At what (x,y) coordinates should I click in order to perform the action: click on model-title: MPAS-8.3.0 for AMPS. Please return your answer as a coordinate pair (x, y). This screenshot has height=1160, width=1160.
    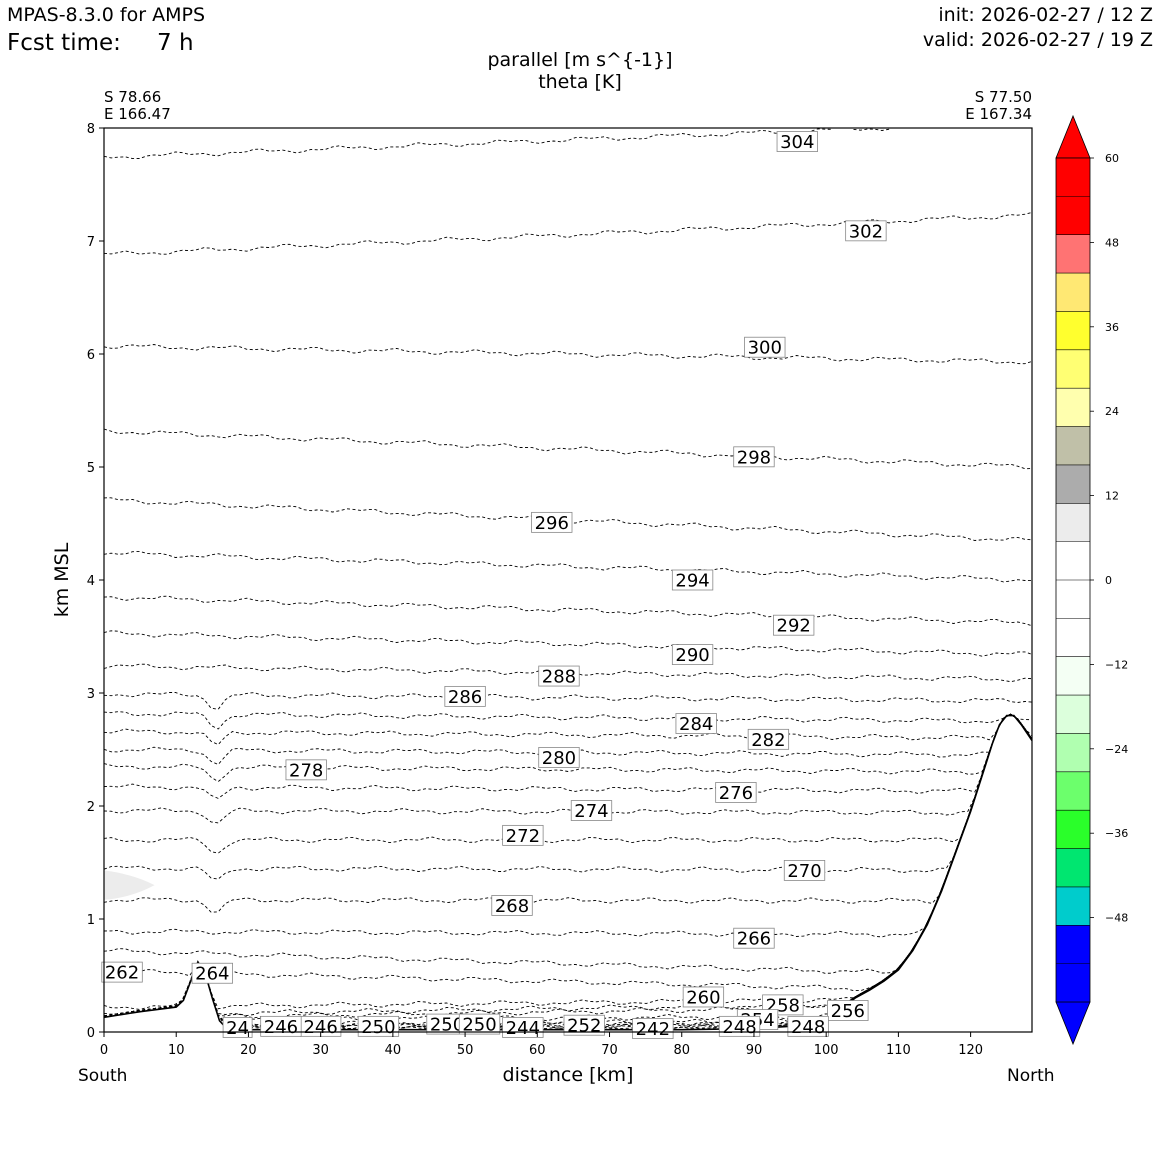
    Looking at the image, I should click on (106, 15).